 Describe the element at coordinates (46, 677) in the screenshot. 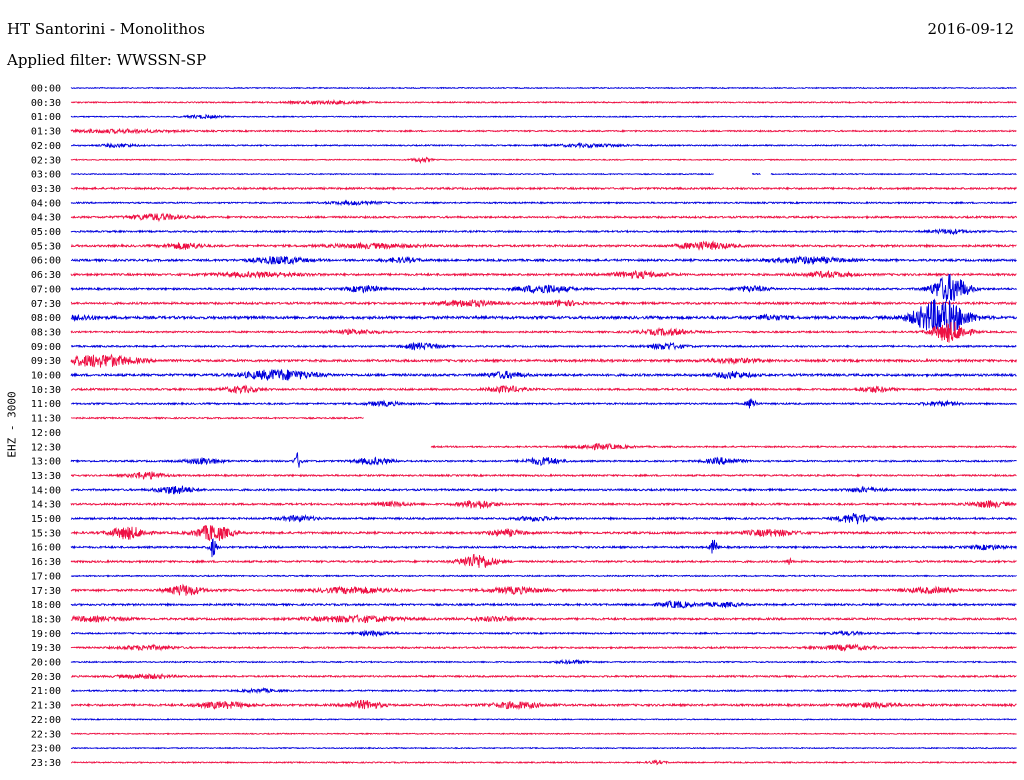

I see `time-tick-label: 20:30` at that location.